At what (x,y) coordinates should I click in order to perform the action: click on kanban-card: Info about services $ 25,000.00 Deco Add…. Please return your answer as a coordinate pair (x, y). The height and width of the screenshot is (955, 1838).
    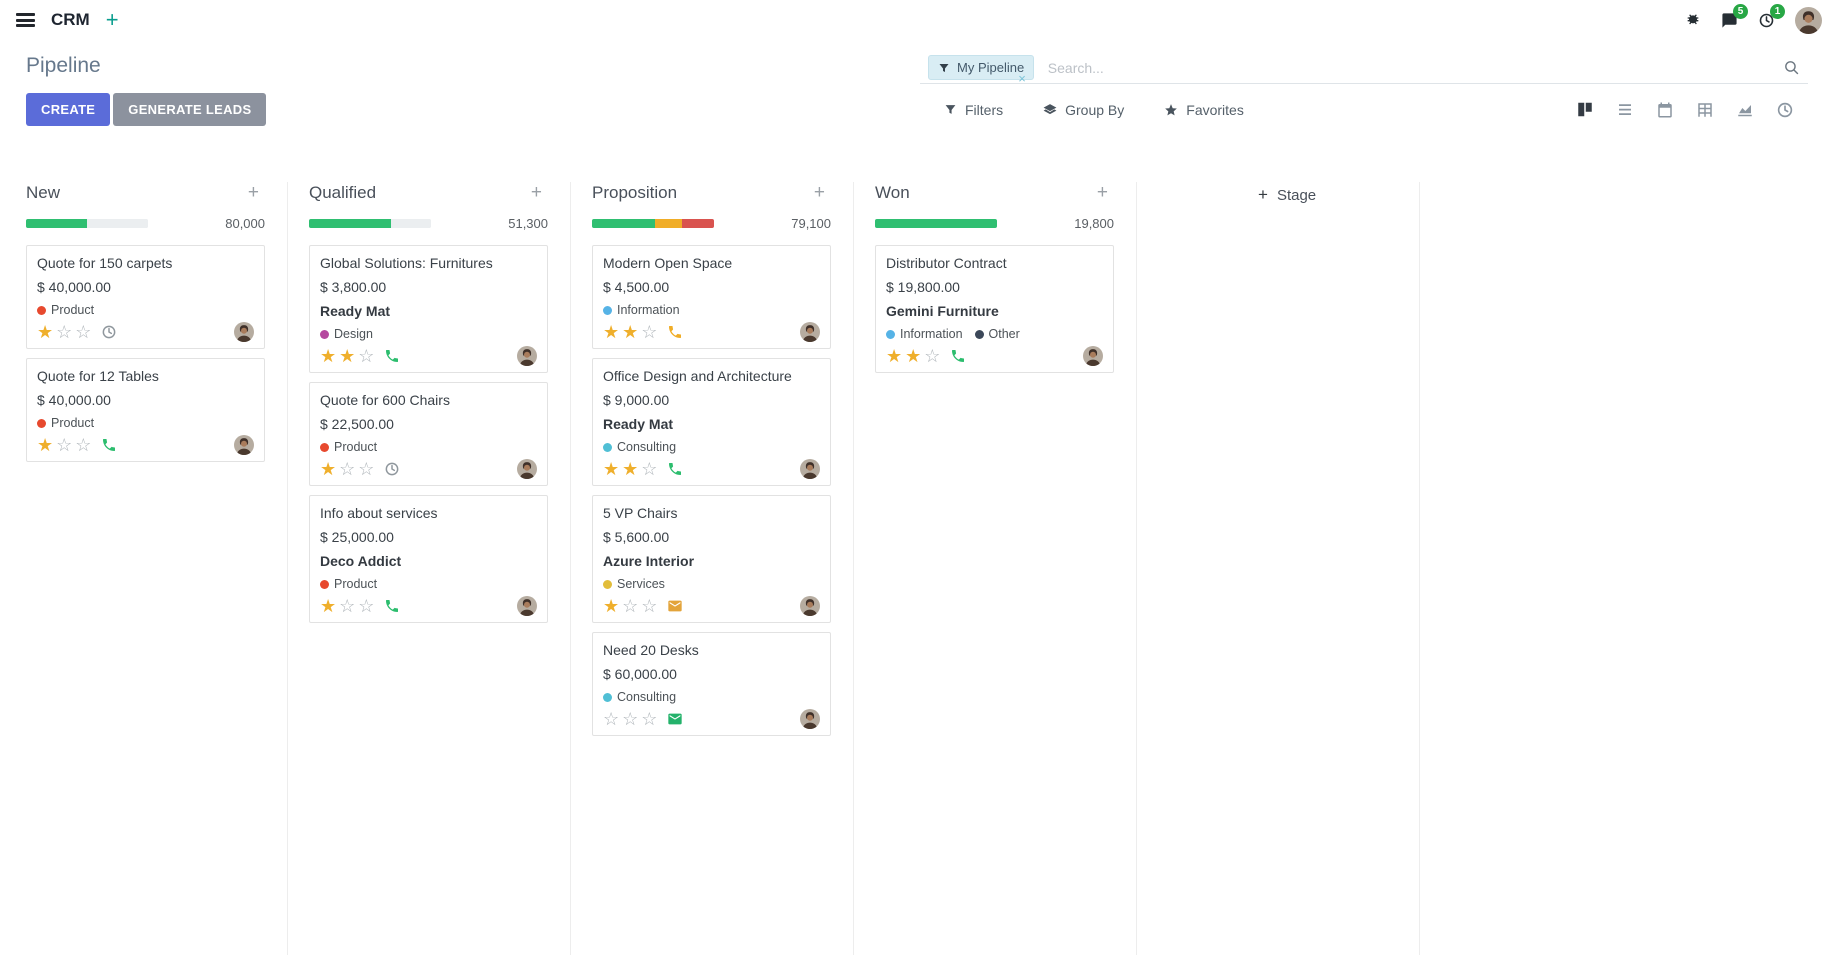
    Looking at the image, I should click on (428, 559).